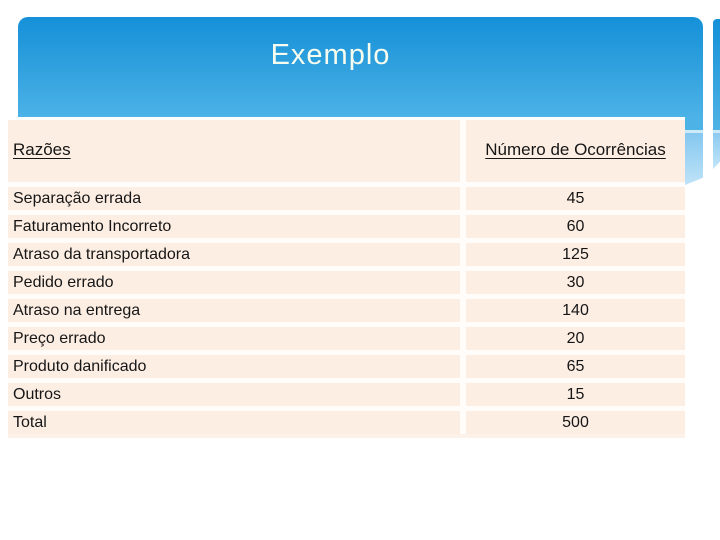  What do you see at coordinates (42, 149) in the screenshot?
I see `reasons-column-header: Razões` at bounding box center [42, 149].